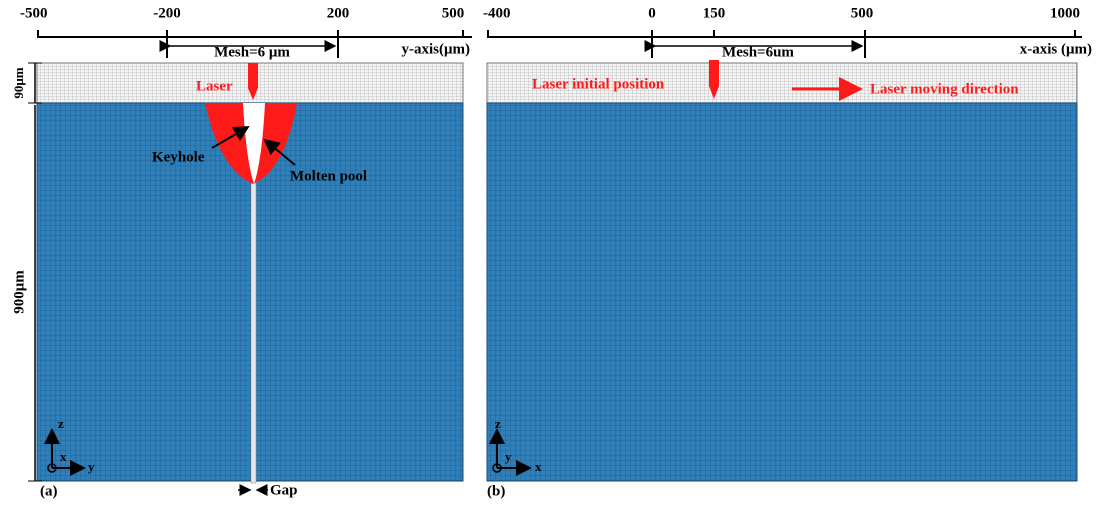 This screenshot has width=1097, height=506. What do you see at coordinates (49, 491) in the screenshot?
I see `panel-tag: (a)` at bounding box center [49, 491].